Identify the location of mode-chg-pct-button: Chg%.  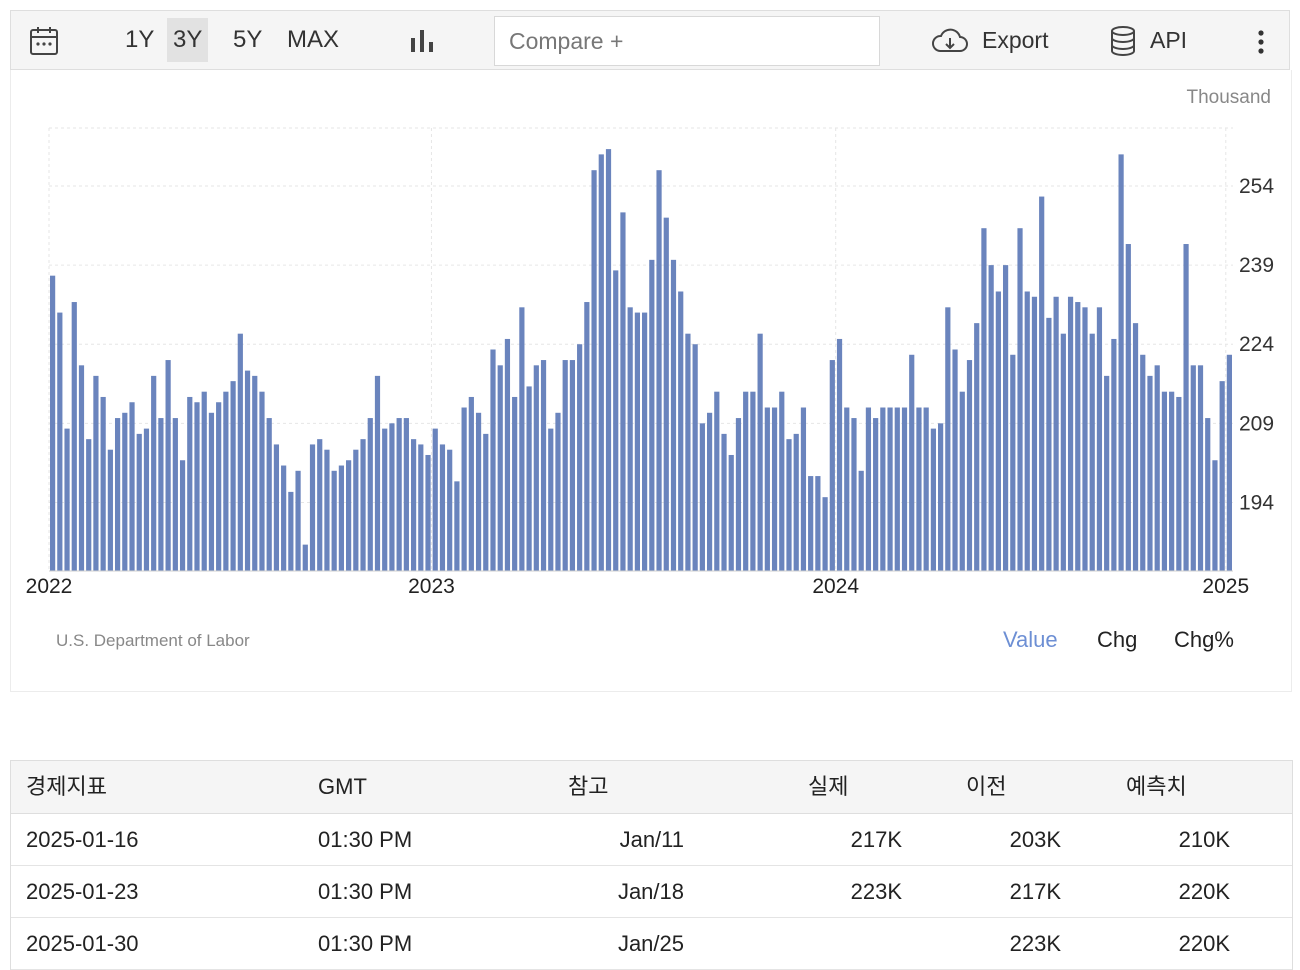
(1204, 639).